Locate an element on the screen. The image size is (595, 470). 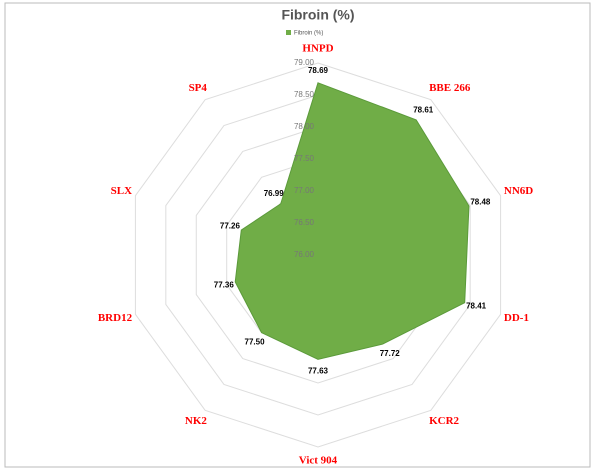
value-label: 77.36 is located at coordinates (224, 285).